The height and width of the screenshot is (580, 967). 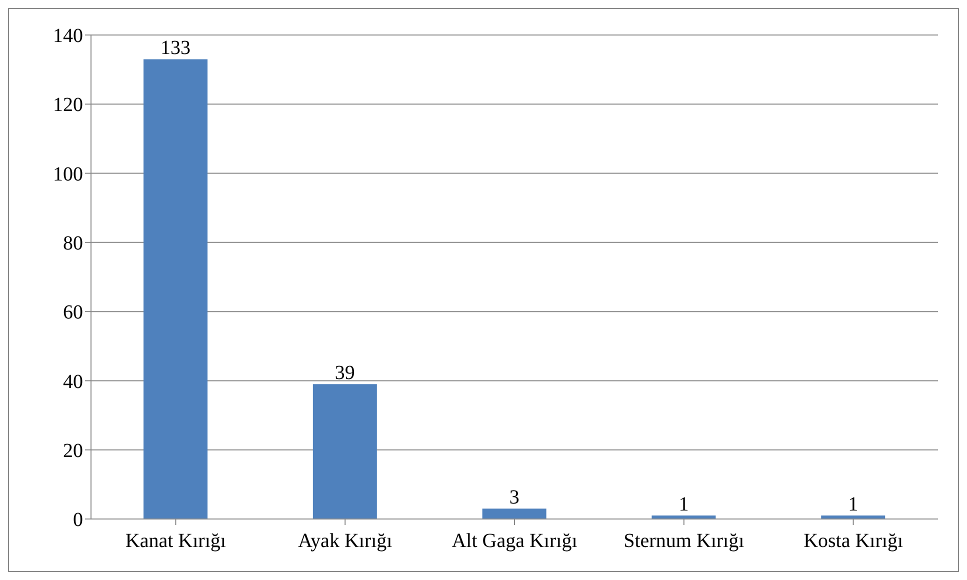 I want to click on x-tick-label: Sternum Kırığı, so click(x=684, y=541).